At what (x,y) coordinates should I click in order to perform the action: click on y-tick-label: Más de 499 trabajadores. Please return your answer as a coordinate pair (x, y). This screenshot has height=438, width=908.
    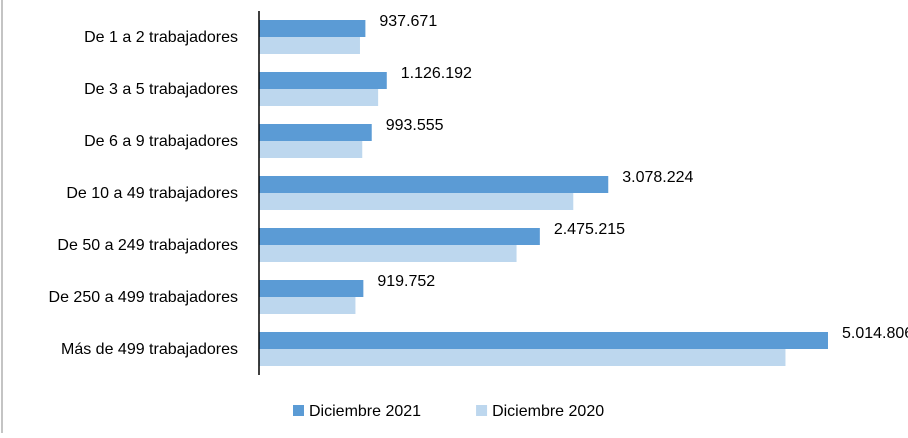
    Looking at the image, I should click on (149, 349).